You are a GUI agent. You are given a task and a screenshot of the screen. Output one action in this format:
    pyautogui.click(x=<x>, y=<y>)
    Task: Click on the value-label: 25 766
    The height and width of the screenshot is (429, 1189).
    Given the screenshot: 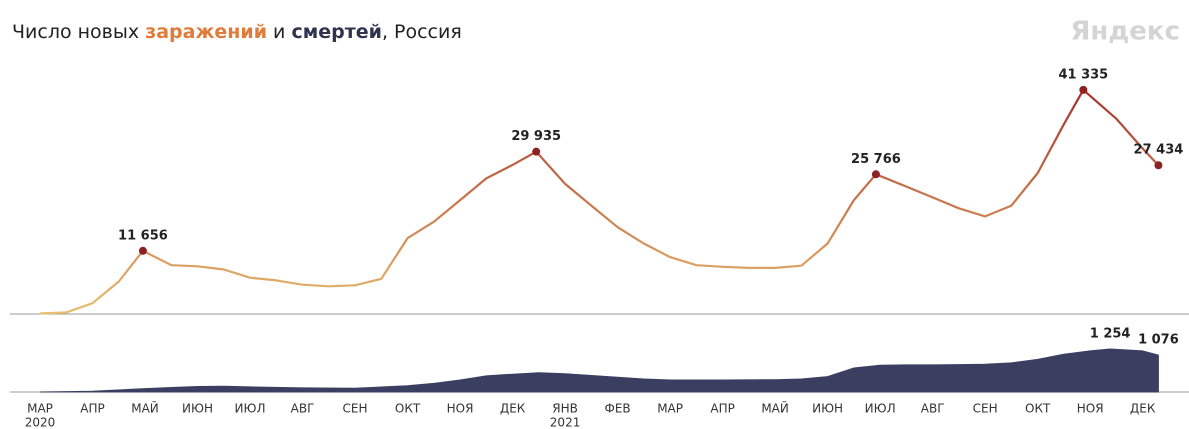 What is the action you would take?
    pyautogui.click(x=876, y=159)
    